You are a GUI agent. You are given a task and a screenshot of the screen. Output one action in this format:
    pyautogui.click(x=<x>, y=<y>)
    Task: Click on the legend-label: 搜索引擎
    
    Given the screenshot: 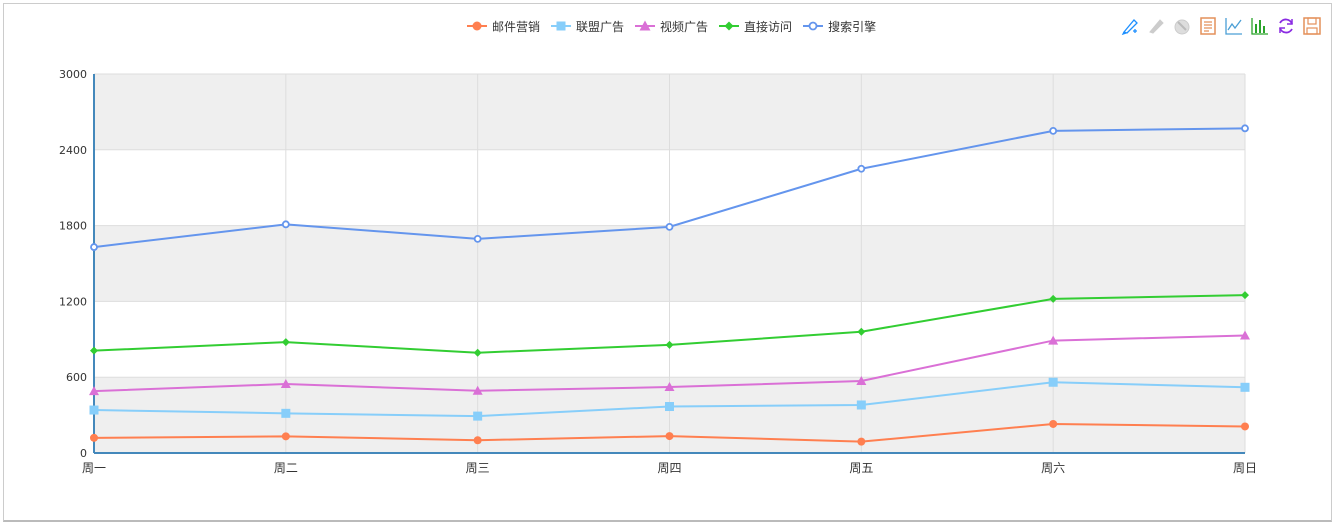 What is the action you would take?
    pyautogui.click(x=852, y=26)
    